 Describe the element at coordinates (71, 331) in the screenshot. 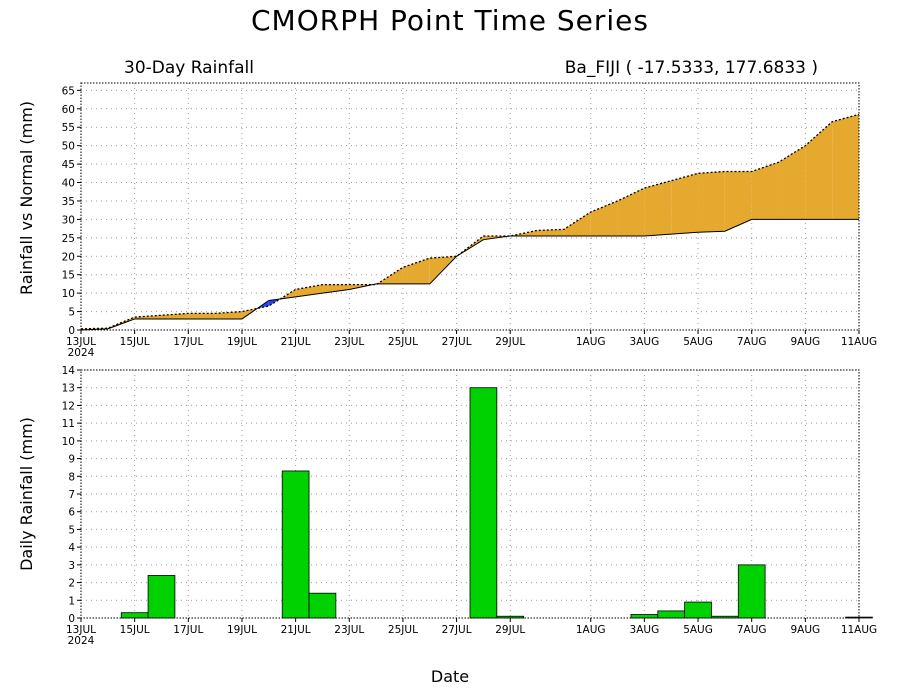

I see `panel1-y-tick-label: 0` at that location.